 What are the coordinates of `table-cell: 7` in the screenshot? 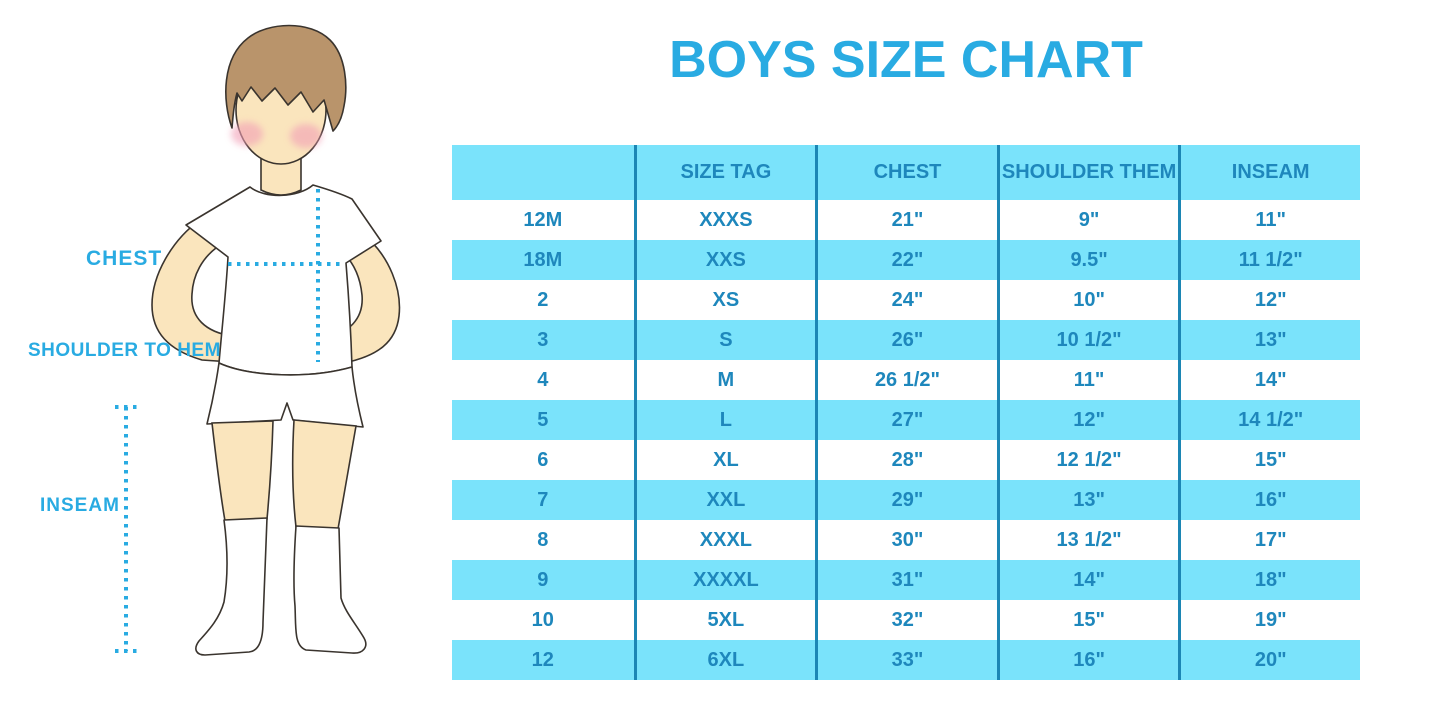 It's located at (543, 499).